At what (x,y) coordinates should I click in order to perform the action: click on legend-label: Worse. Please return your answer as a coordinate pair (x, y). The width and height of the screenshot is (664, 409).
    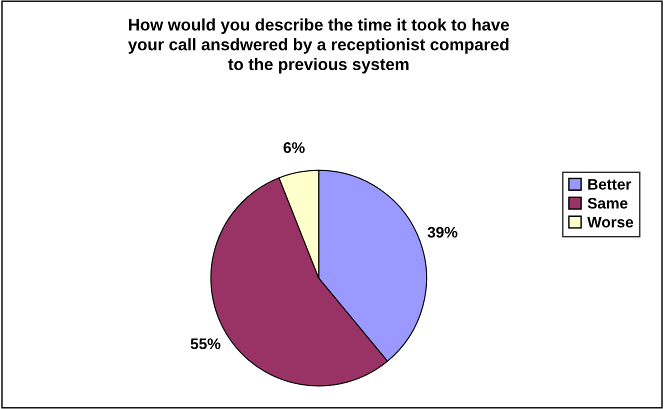
    Looking at the image, I should click on (610, 222).